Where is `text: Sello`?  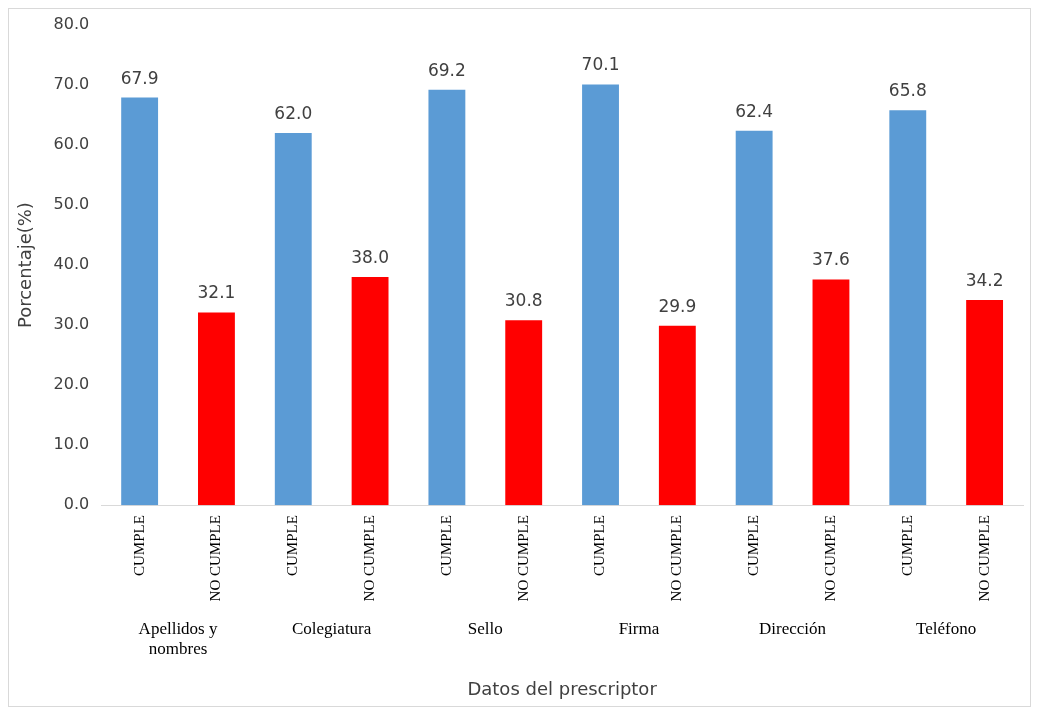
text: Sello is located at coordinates (485, 629).